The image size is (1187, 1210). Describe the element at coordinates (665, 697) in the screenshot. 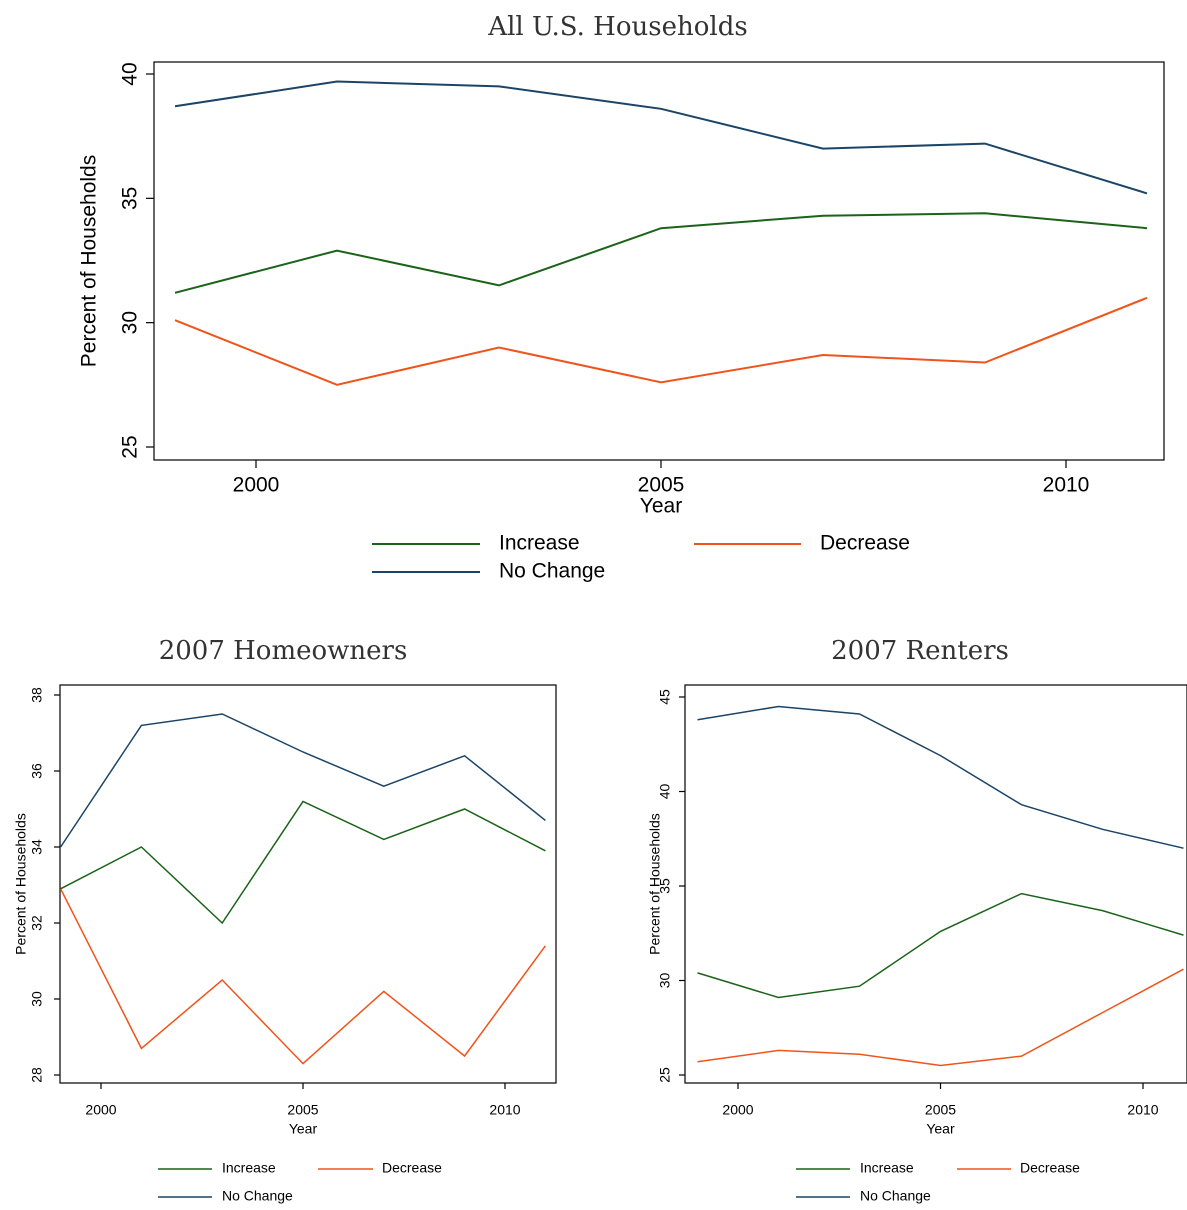

I see `y-tick-label: 45` at that location.